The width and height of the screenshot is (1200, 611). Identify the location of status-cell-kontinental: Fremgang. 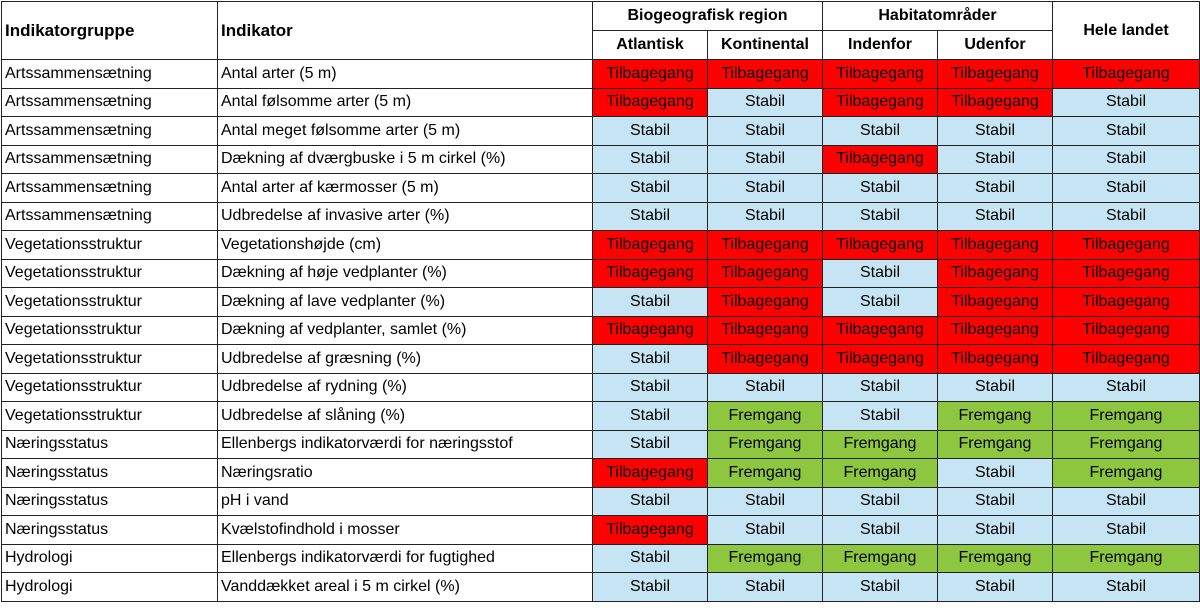
(765, 444).